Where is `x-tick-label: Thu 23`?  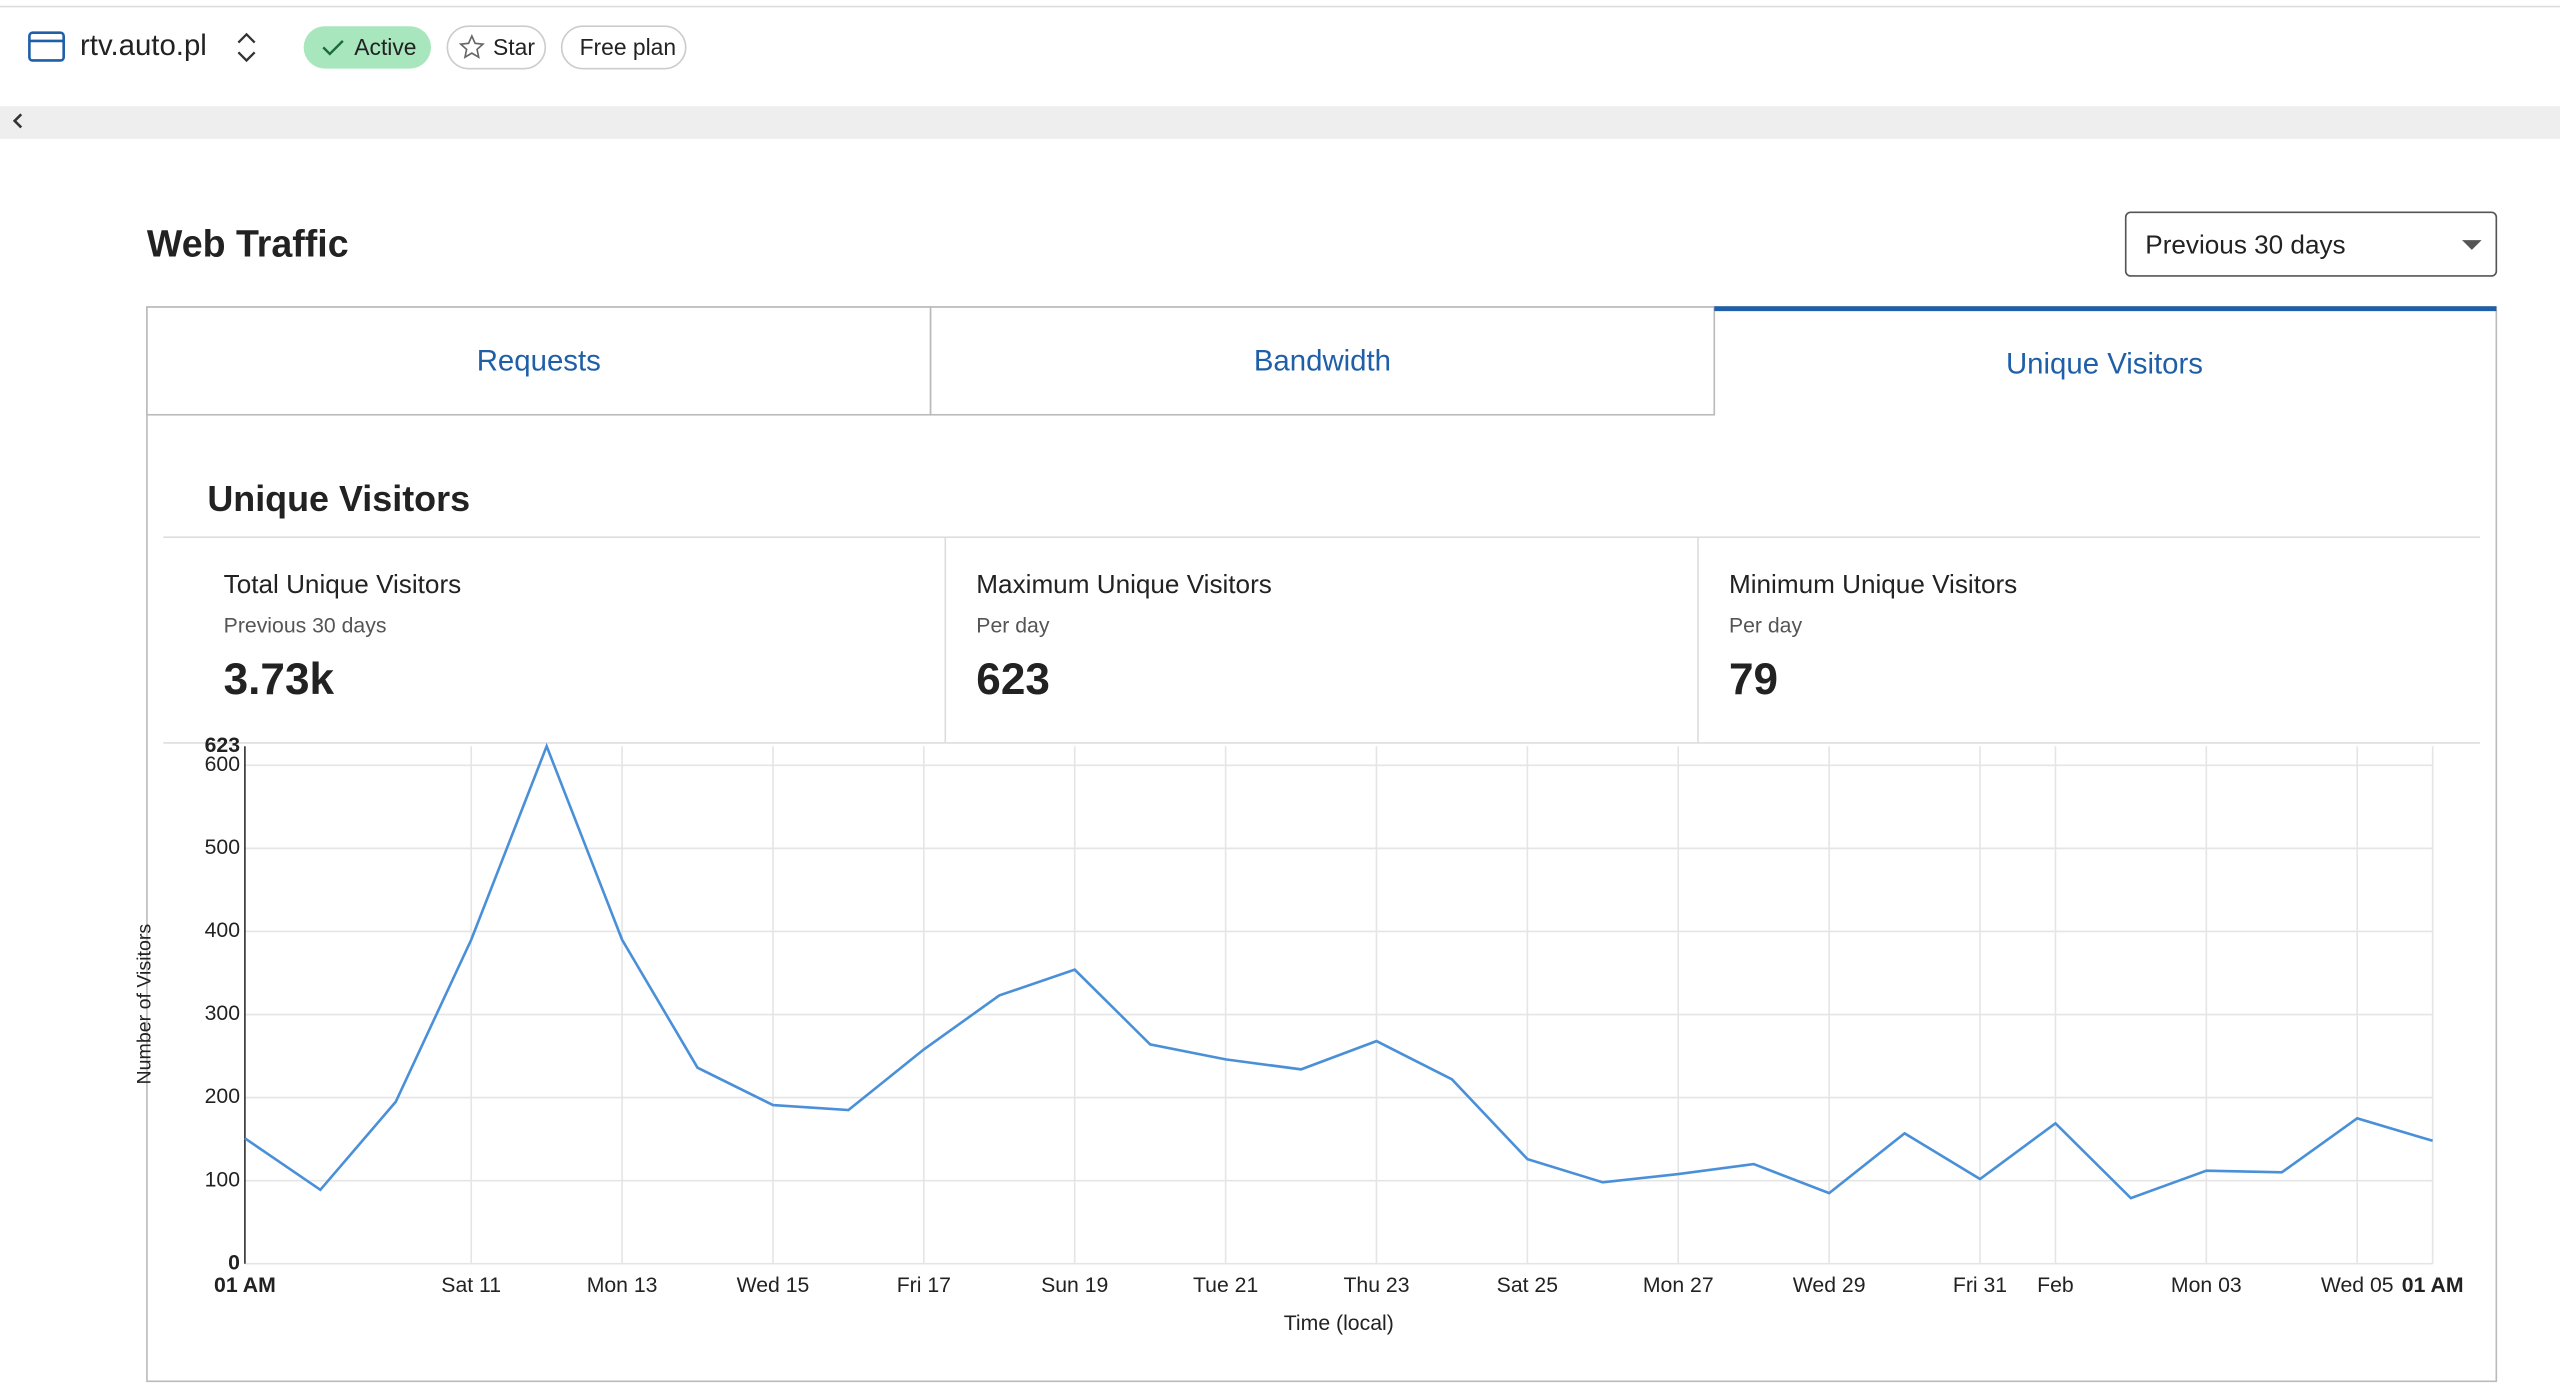 x-tick-label: Thu 23 is located at coordinates (1376, 1285).